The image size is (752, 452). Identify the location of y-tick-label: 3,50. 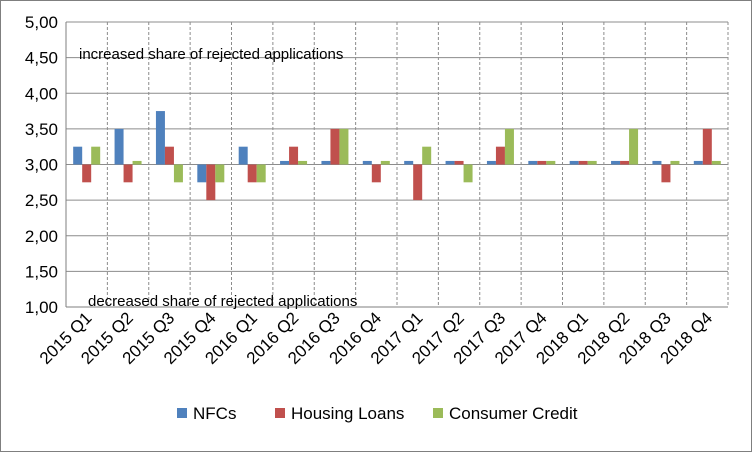
(41, 129).